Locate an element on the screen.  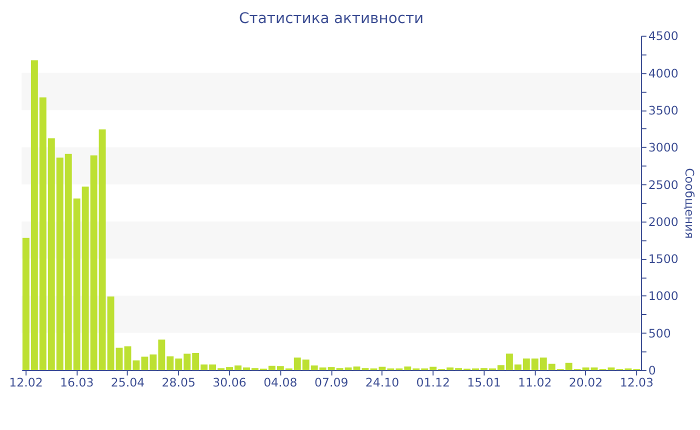
y-tick-label: 0 is located at coordinates (652, 370).